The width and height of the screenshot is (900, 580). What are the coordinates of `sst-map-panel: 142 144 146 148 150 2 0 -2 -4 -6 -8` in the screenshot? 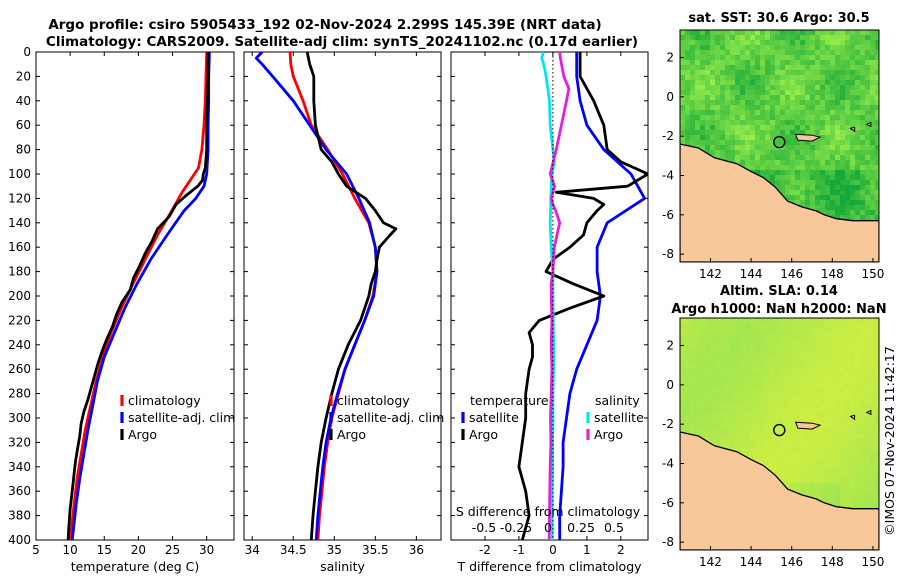 It's located at (773, 155).